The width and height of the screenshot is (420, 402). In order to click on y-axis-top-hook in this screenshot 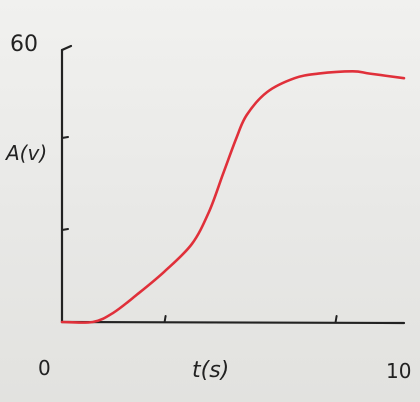, I will do `click(66, 48)`.